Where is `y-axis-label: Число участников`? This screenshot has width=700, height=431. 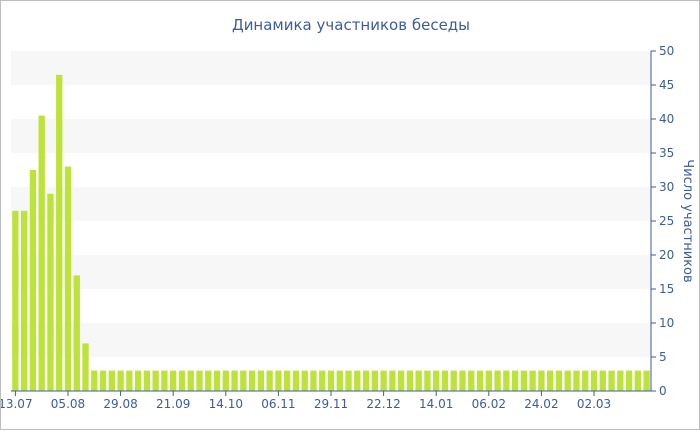 y-axis-label: Число участников is located at coordinates (687, 220).